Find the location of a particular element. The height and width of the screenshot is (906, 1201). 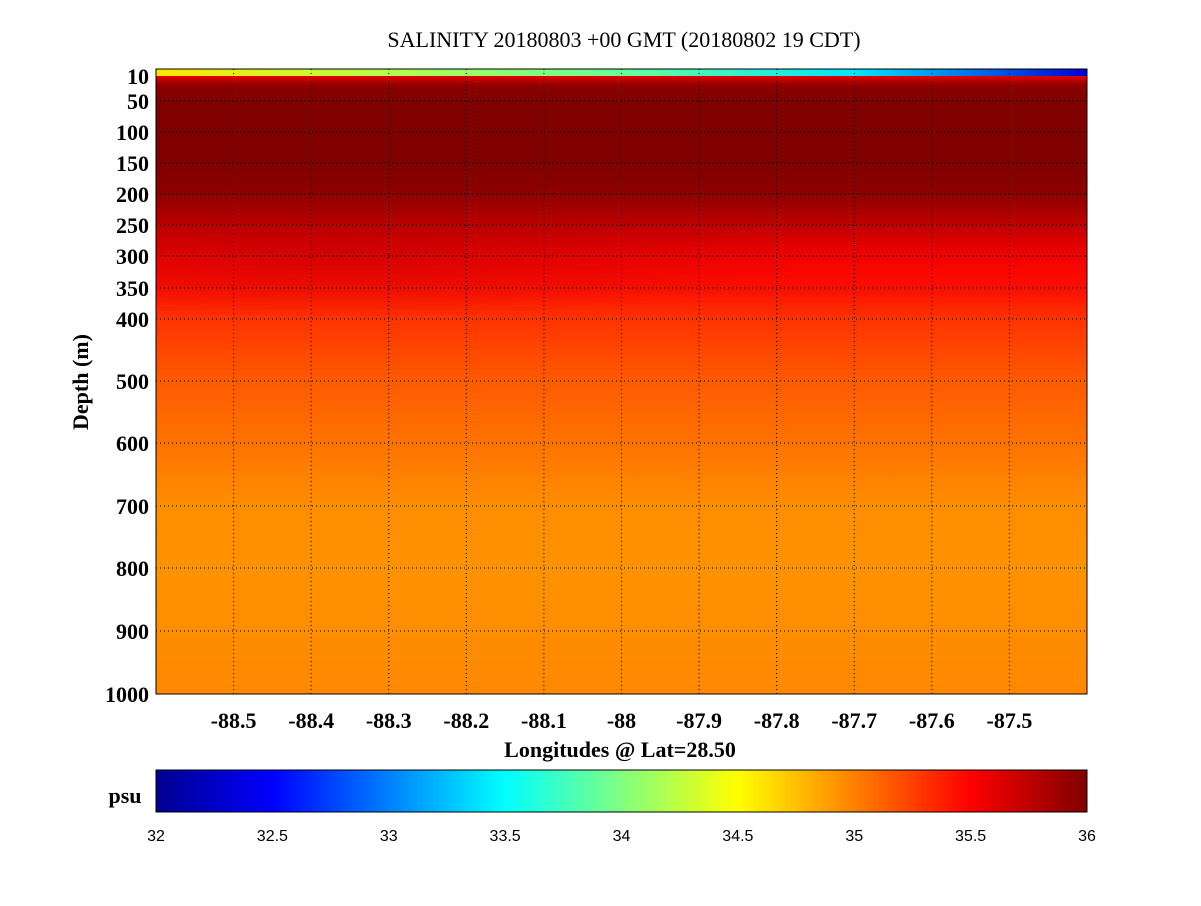

colorbar-tick-label: 34 is located at coordinates (622, 836).